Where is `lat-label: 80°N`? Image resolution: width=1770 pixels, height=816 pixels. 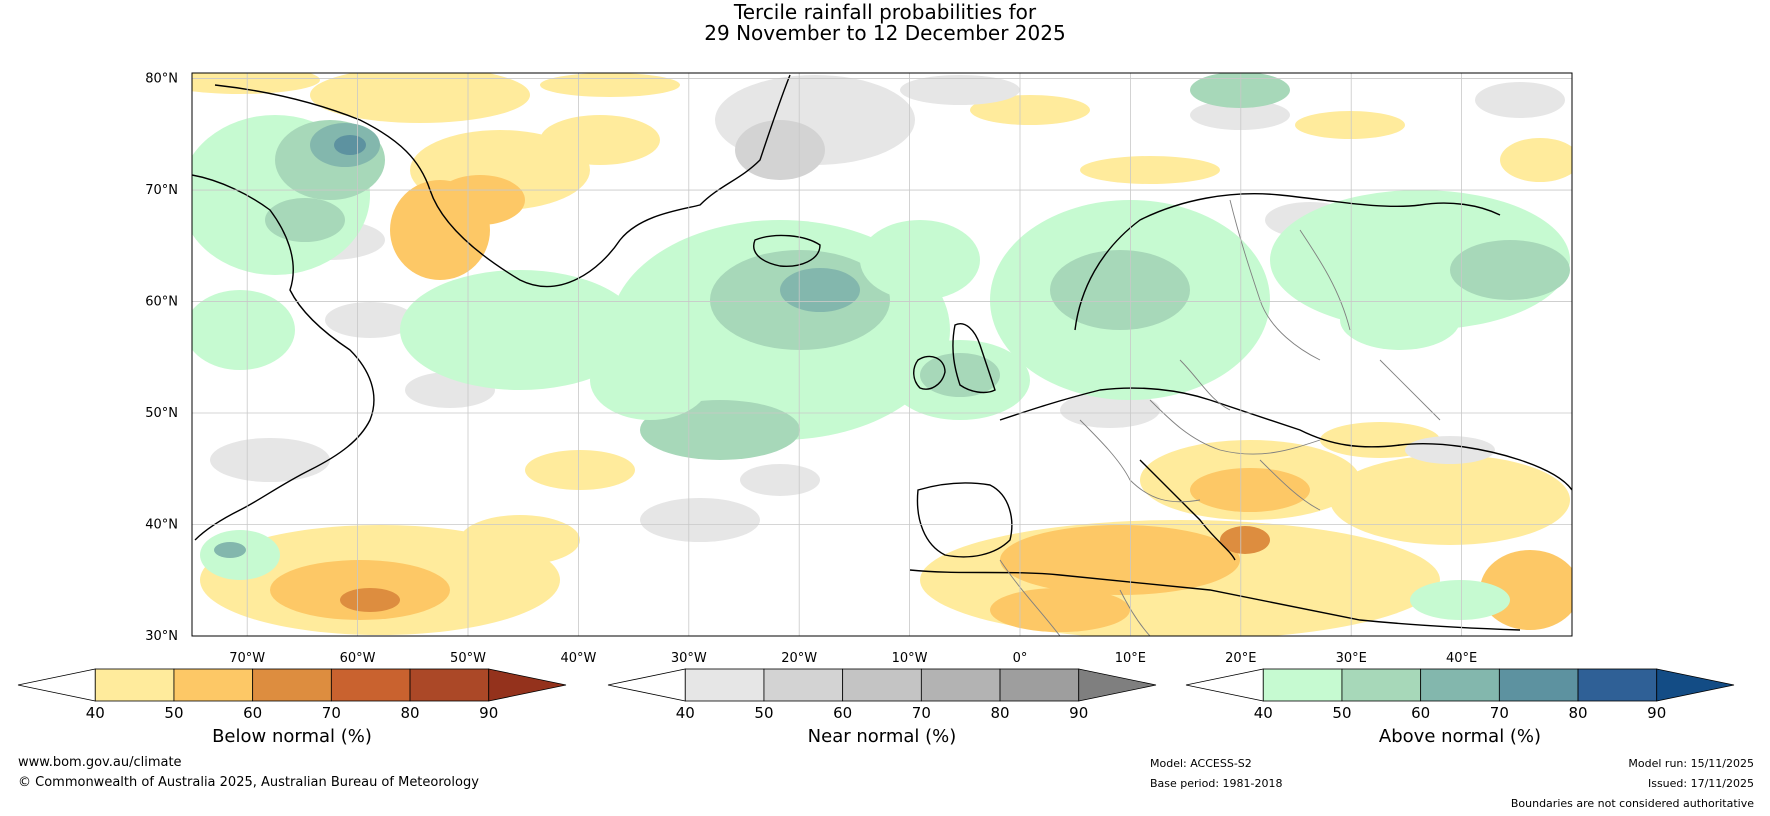 lat-label: 80°N is located at coordinates (161, 79).